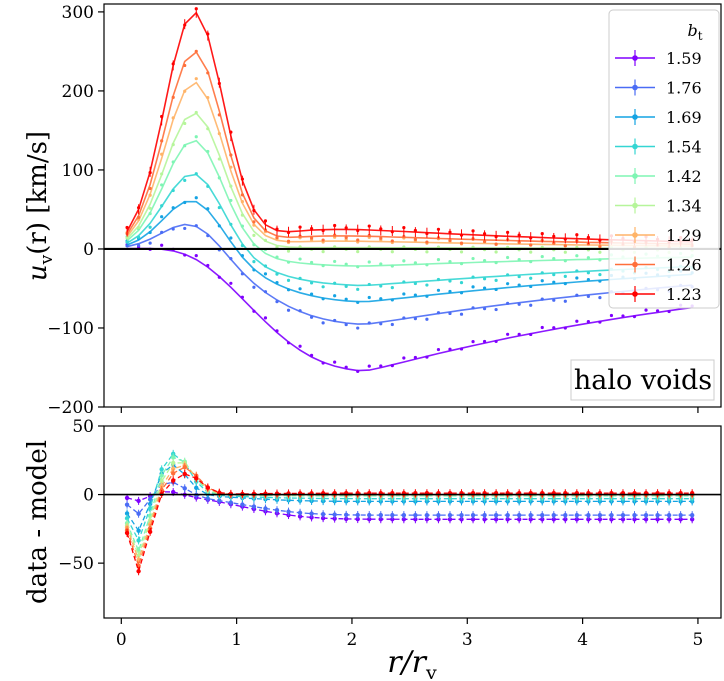 The width and height of the screenshot is (724, 681). I want to click on top-y-label-sub: v, so click(47, 259).